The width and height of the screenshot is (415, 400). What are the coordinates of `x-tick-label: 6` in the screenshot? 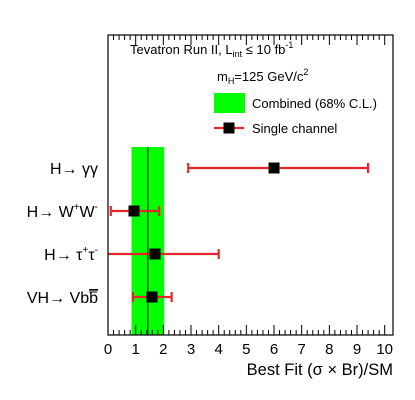 It's located at (274, 349).